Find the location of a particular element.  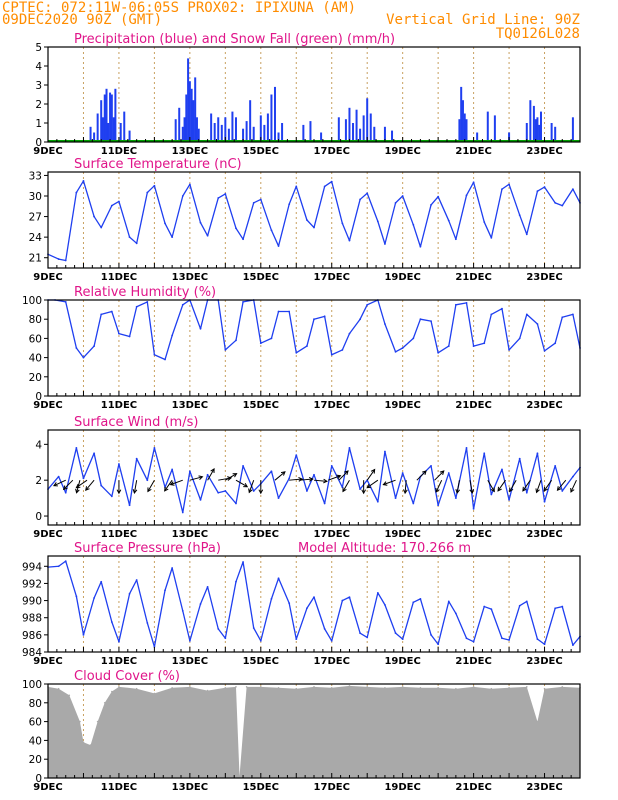

cloud-area is located at coordinates (314, 731).